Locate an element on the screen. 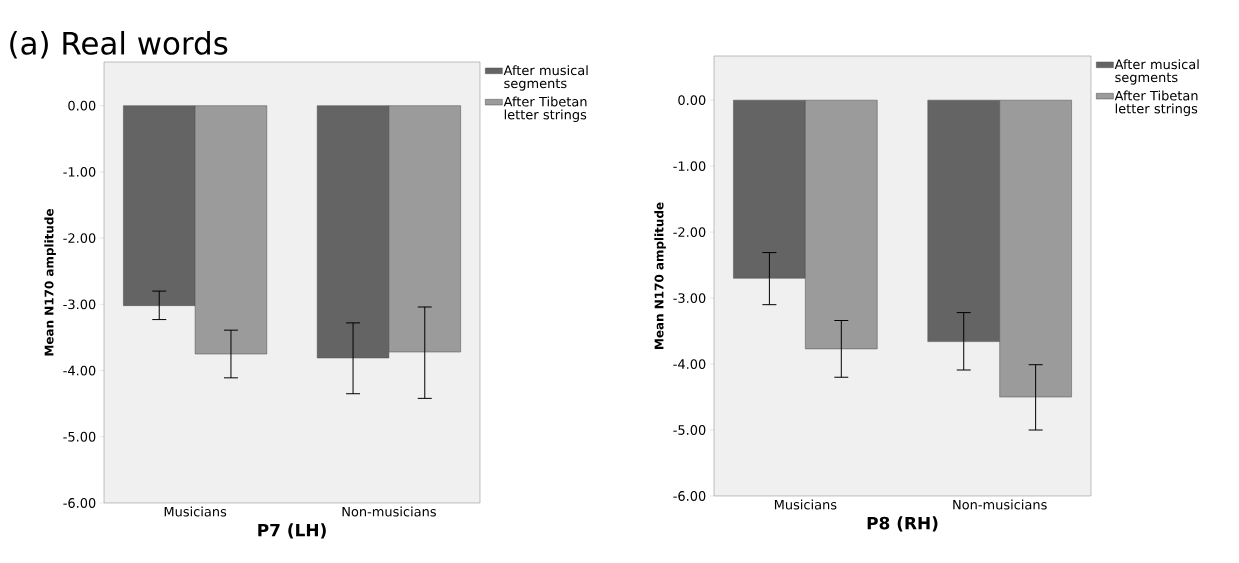 This screenshot has width=1239, height=563. x-axis-title: P7 (LH) is located at coordinates (292, 531).